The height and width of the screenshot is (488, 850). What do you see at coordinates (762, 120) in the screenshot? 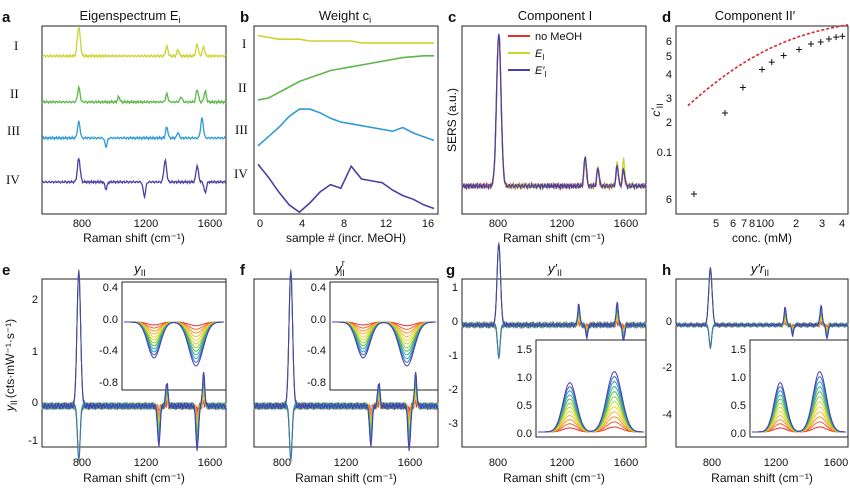
I see `panel-d-frame` at bounding box center [762, 120].